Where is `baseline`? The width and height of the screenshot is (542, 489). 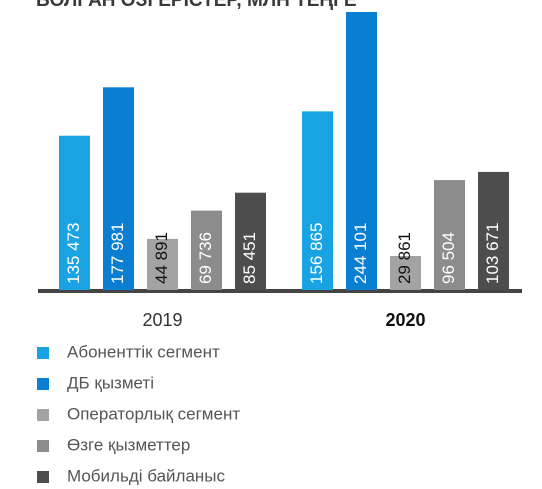
baseline is located at coordinates (280, 291).